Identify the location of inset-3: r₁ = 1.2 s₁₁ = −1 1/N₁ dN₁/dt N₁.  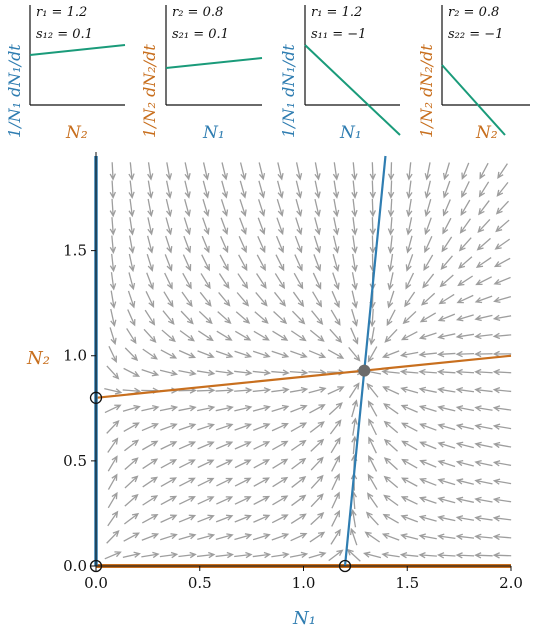
(340, 74).